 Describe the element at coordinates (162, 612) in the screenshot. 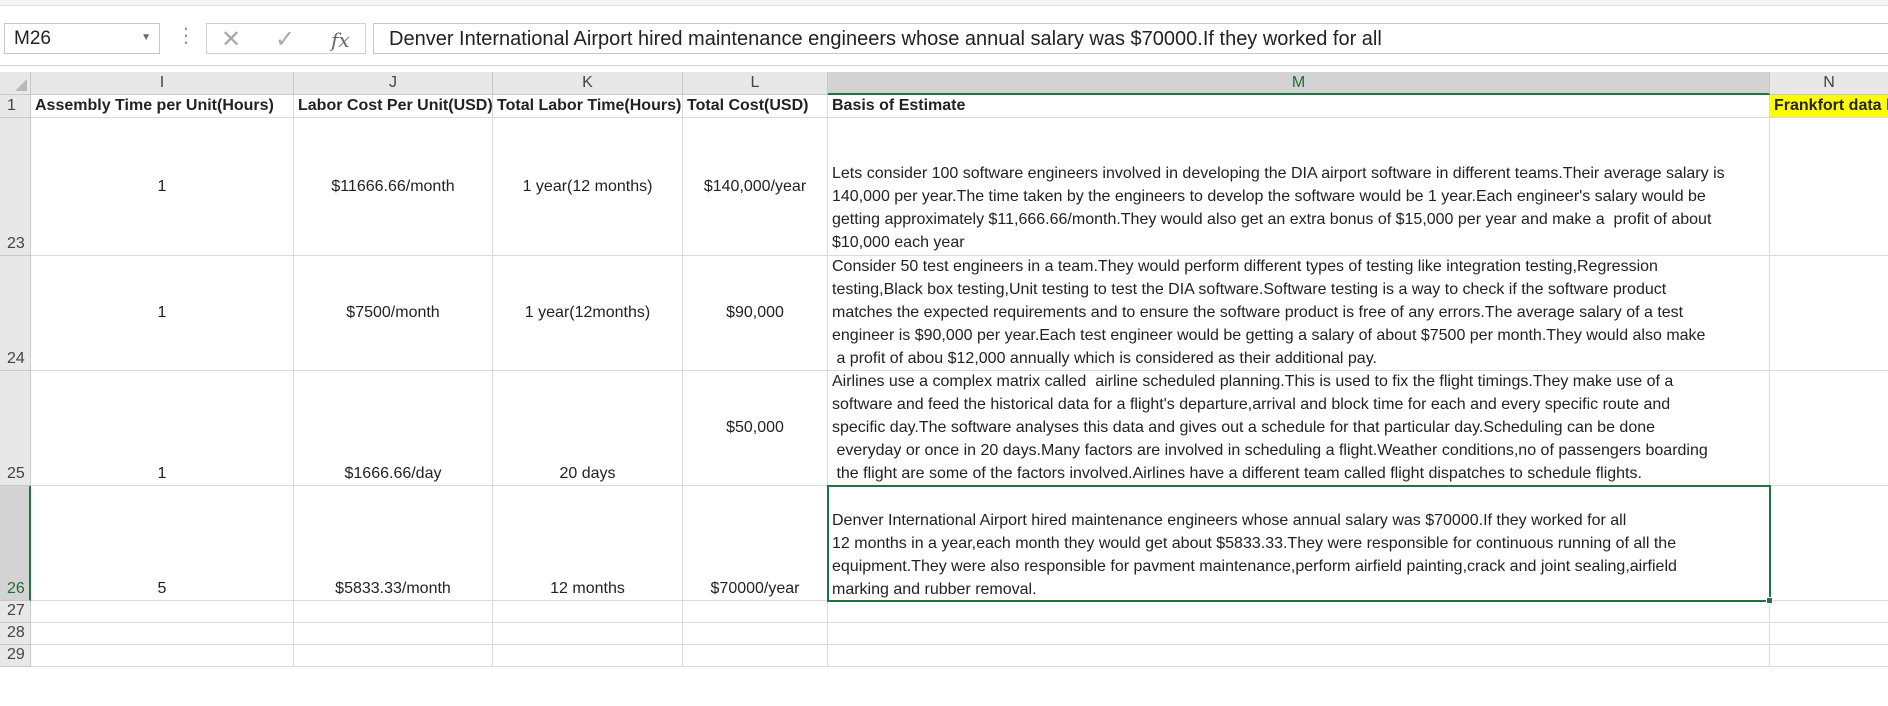

I see `cell-i27` at that location.